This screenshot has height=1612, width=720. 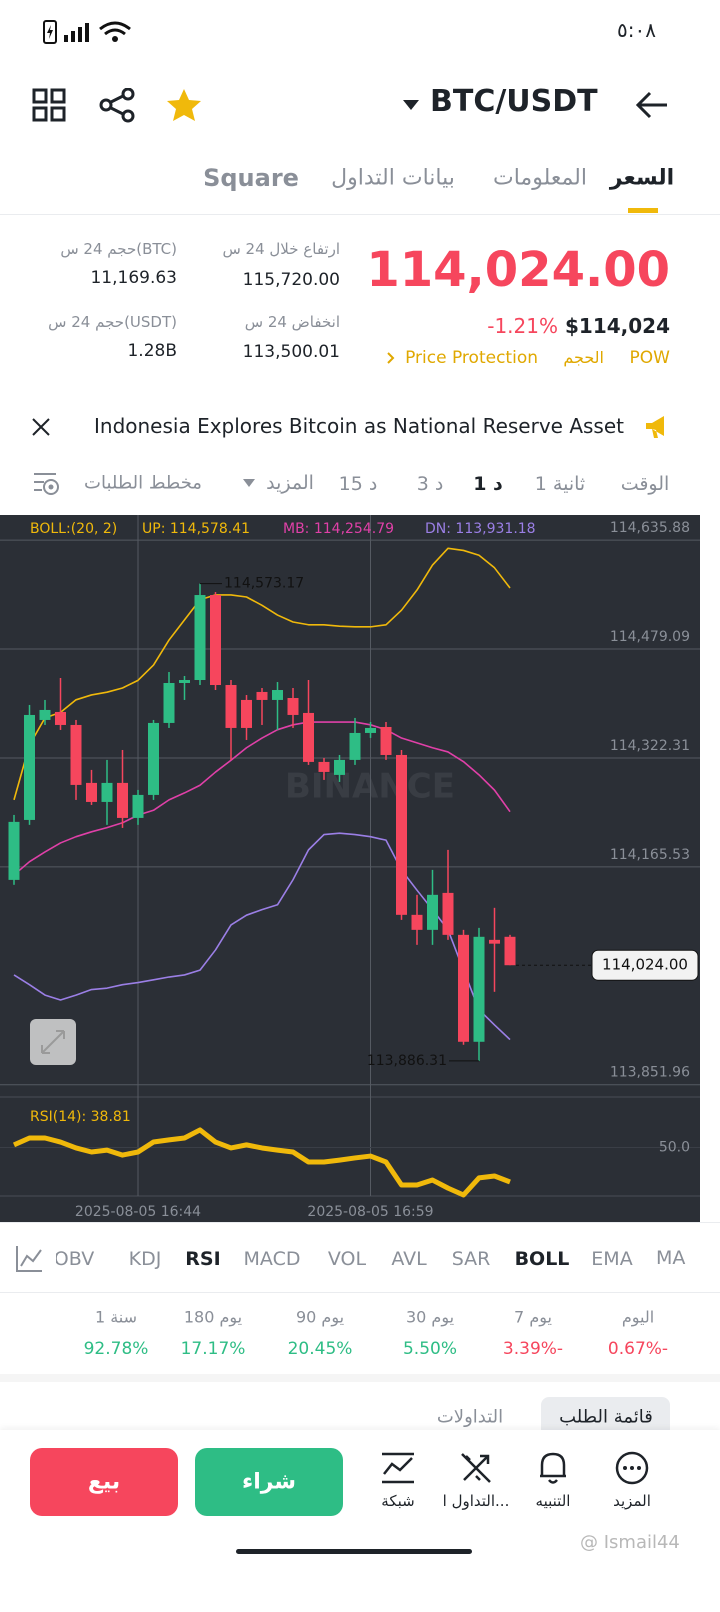 What do you see at coordinates (213, 1349) in the screenshot?
I see `perf-value: 17.17%` at bounding box center [213, 1349].